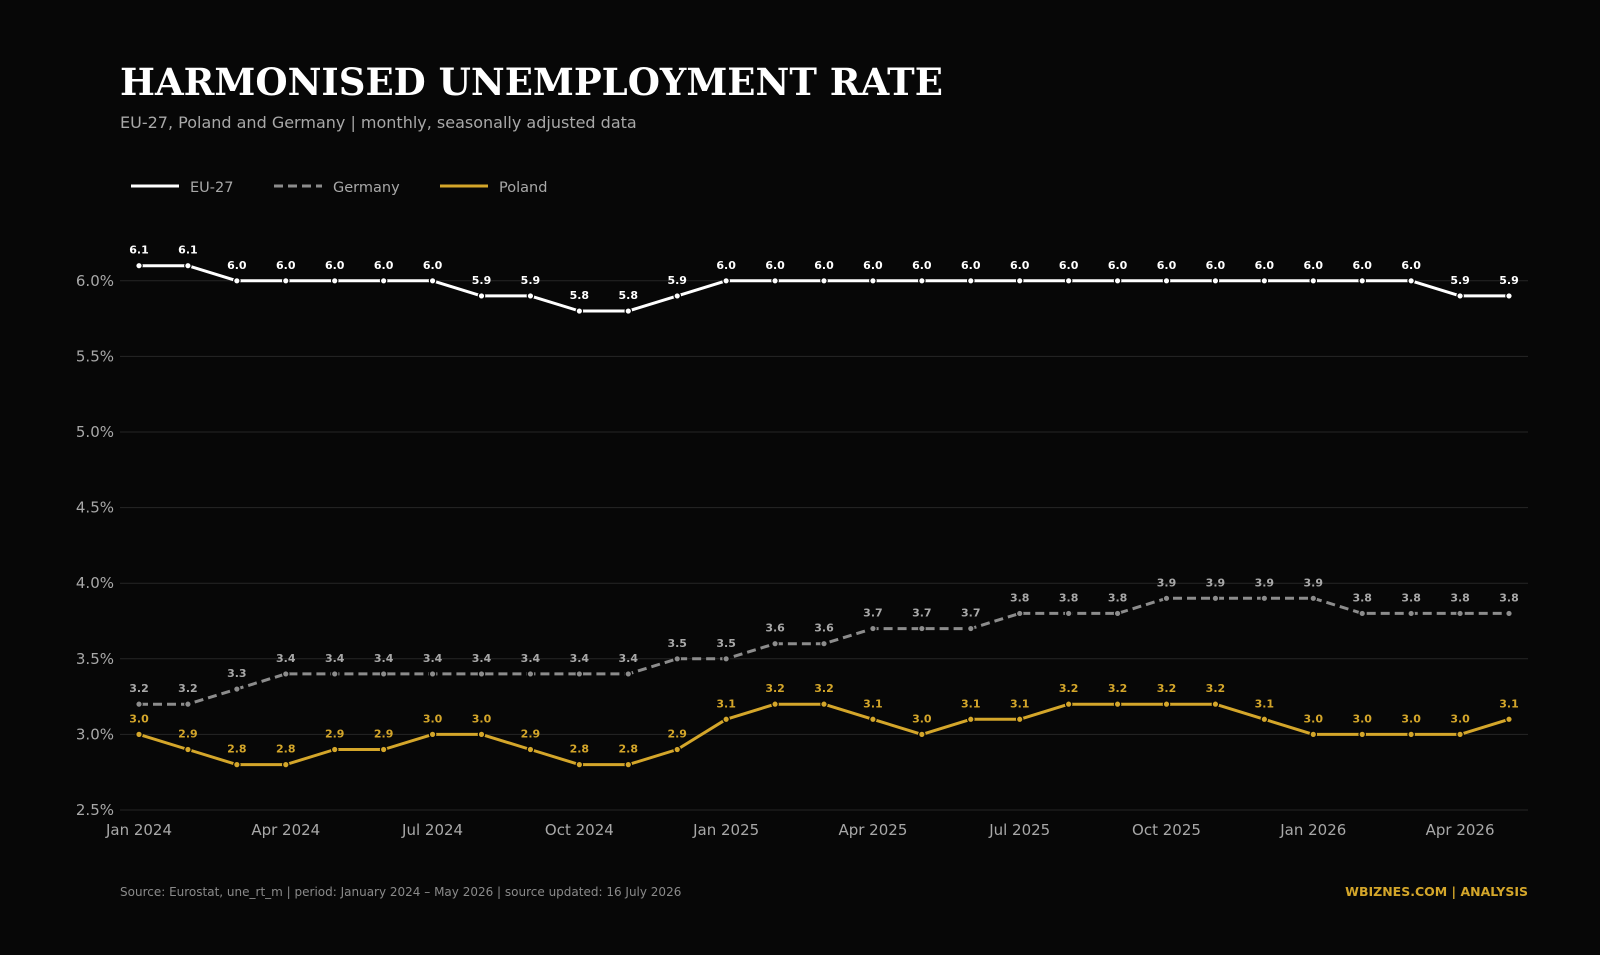 The height and width of the screenshot is (955, 1600). Describe the element at coordinates (971, 613) in the screenshot. I see `data-label: 3.7` at that location.